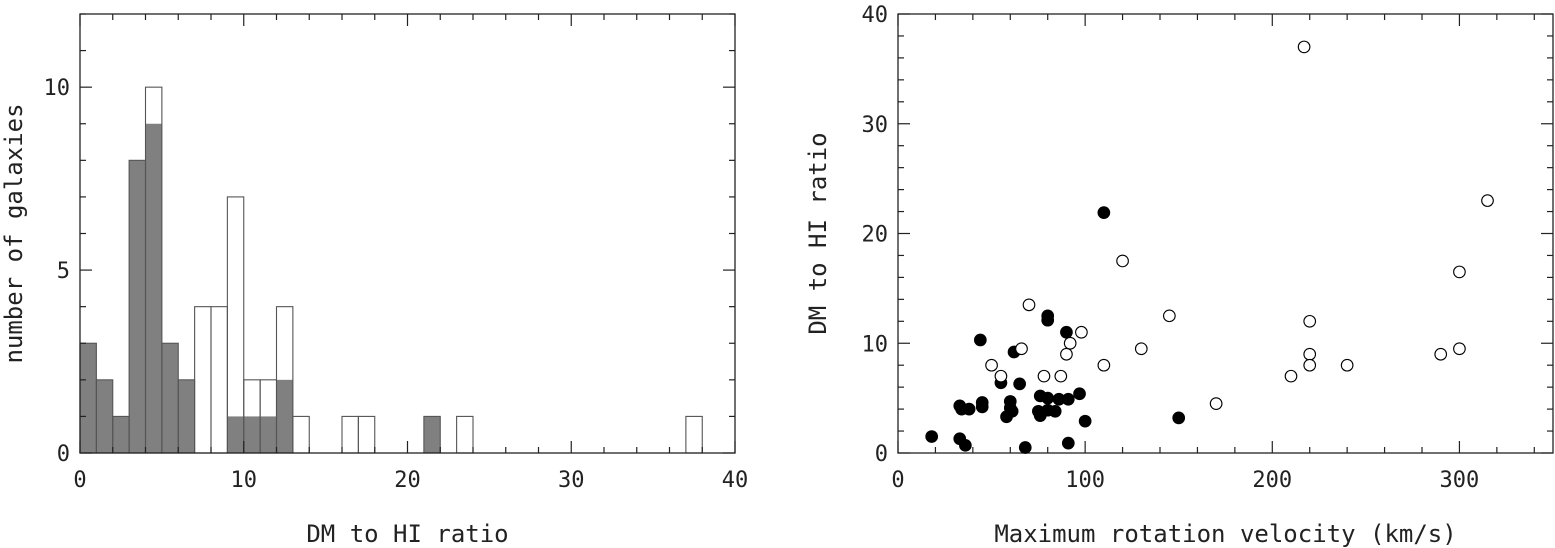 The height and width of the screenshot is (548, 1555). I want to click on x-tick-label: 30, so click(571, 480).